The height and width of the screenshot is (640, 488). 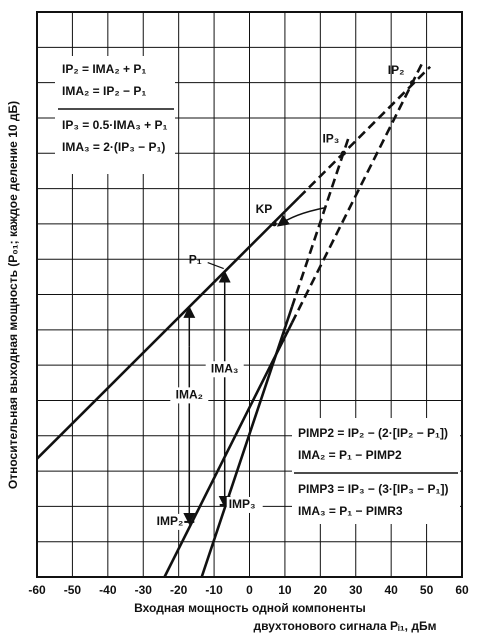 What do you see at coordinates (350, 511) in the screenshot?
I see `formula: IMA₃ = P₁ − PIMR3` at bounding box center [350, 511].